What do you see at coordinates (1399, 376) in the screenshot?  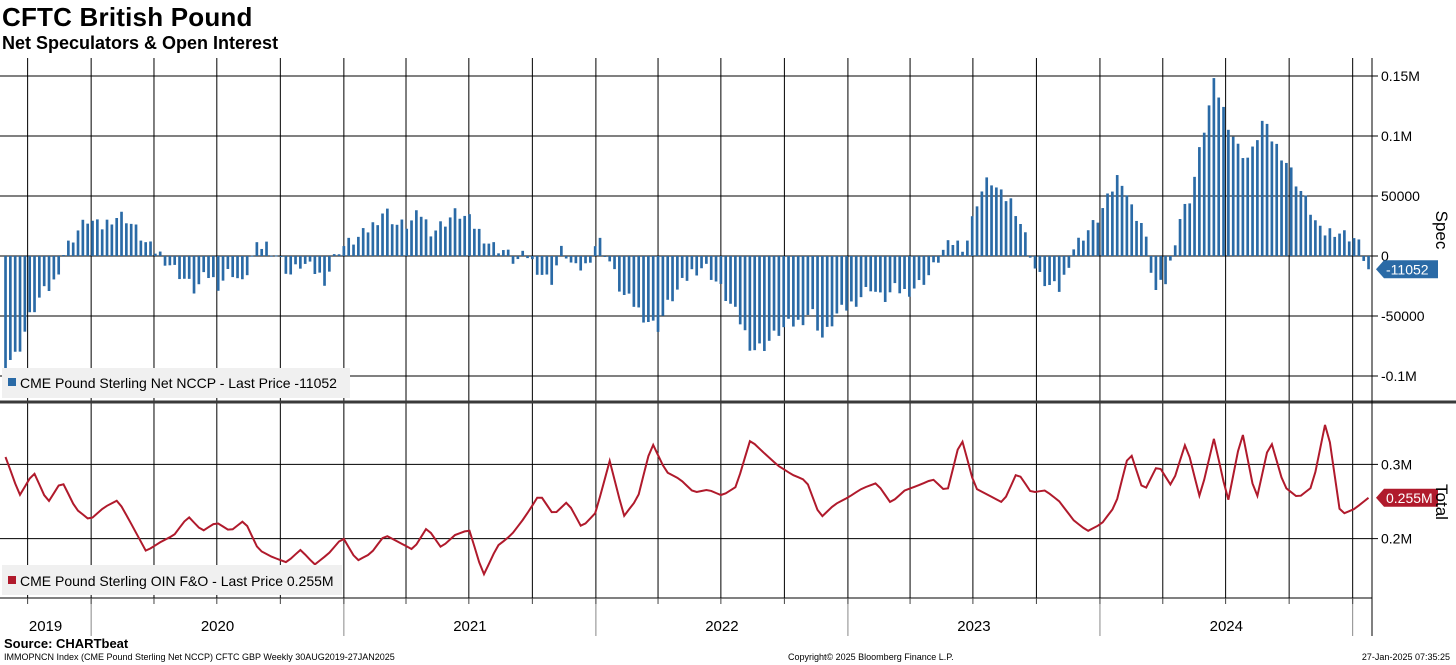 I see `spec-y-tick-label: -0.1M` at bounding box center [1399, 376].